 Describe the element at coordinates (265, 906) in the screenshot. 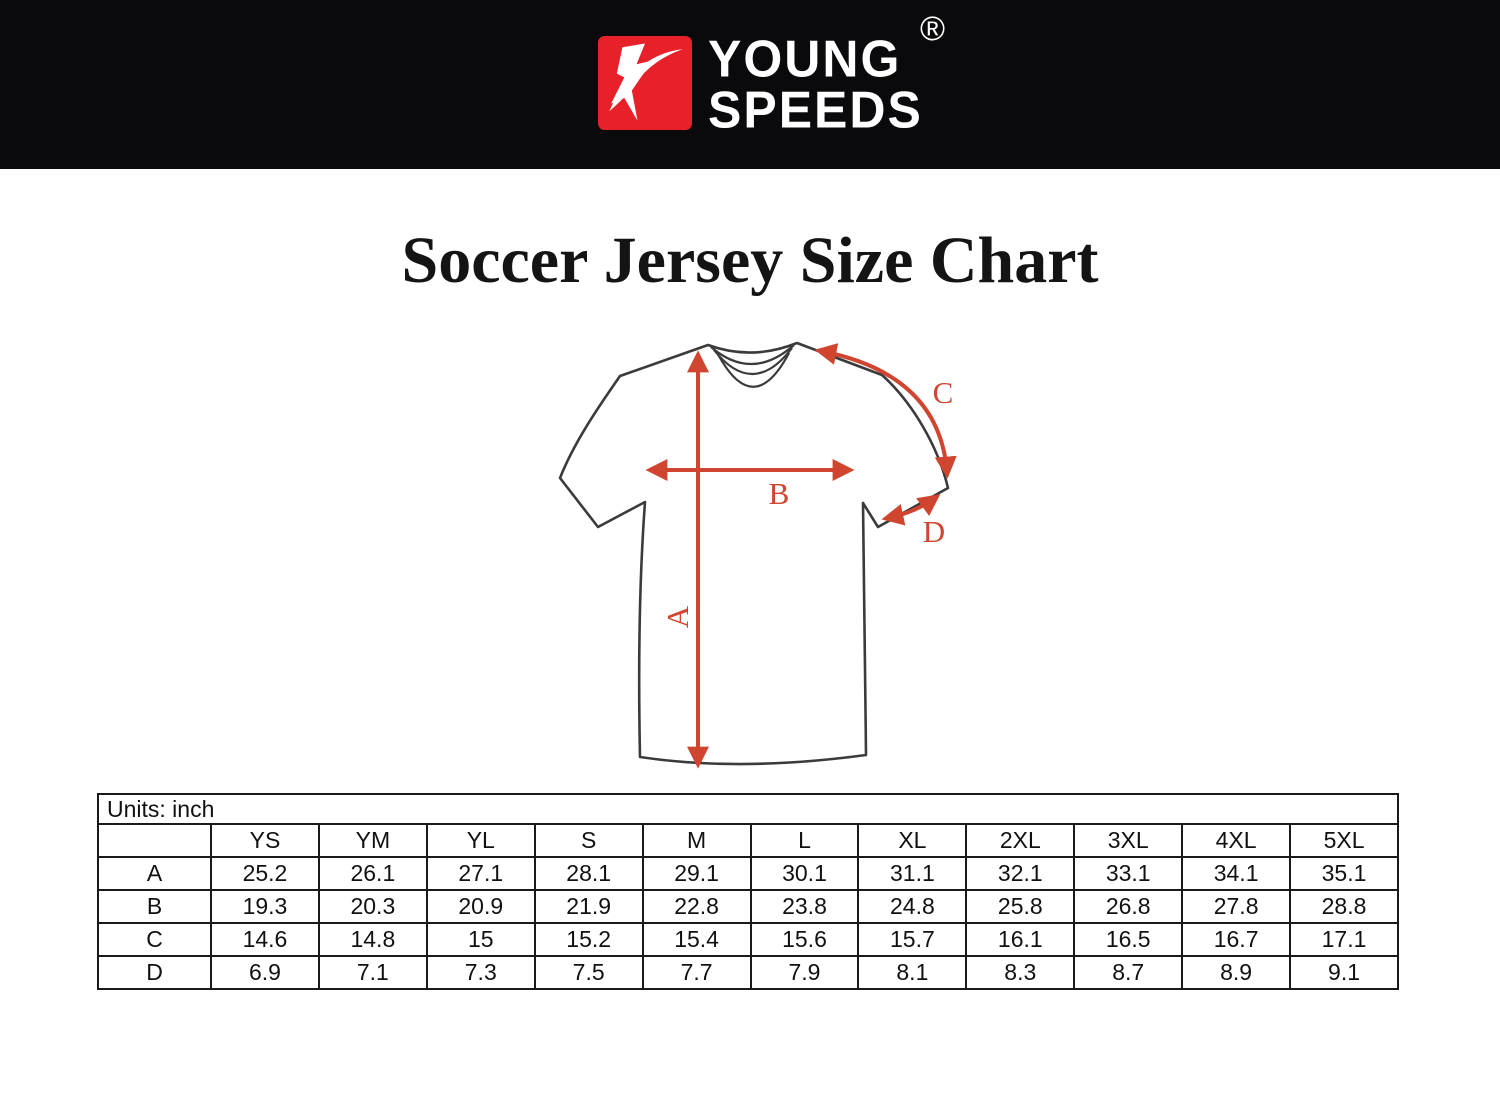

I see `size-value-cell: 19.3` at that location.